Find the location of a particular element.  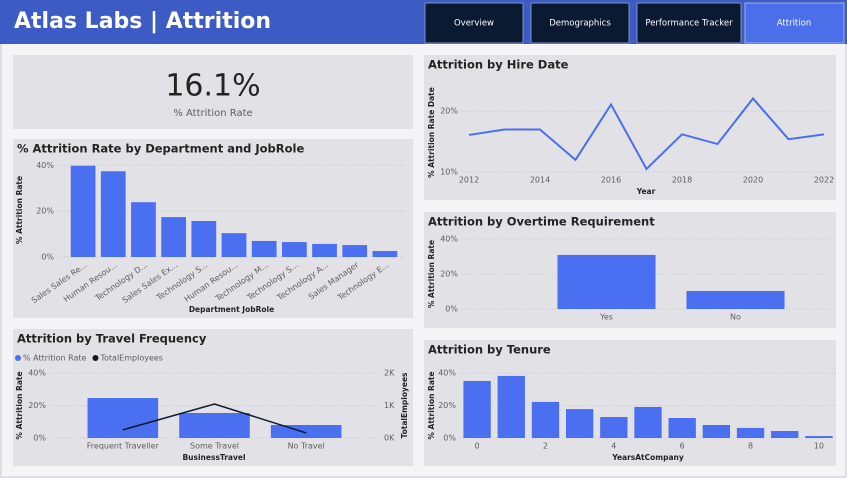

x-tick-label: 2 is located at coordinates (545, 446).